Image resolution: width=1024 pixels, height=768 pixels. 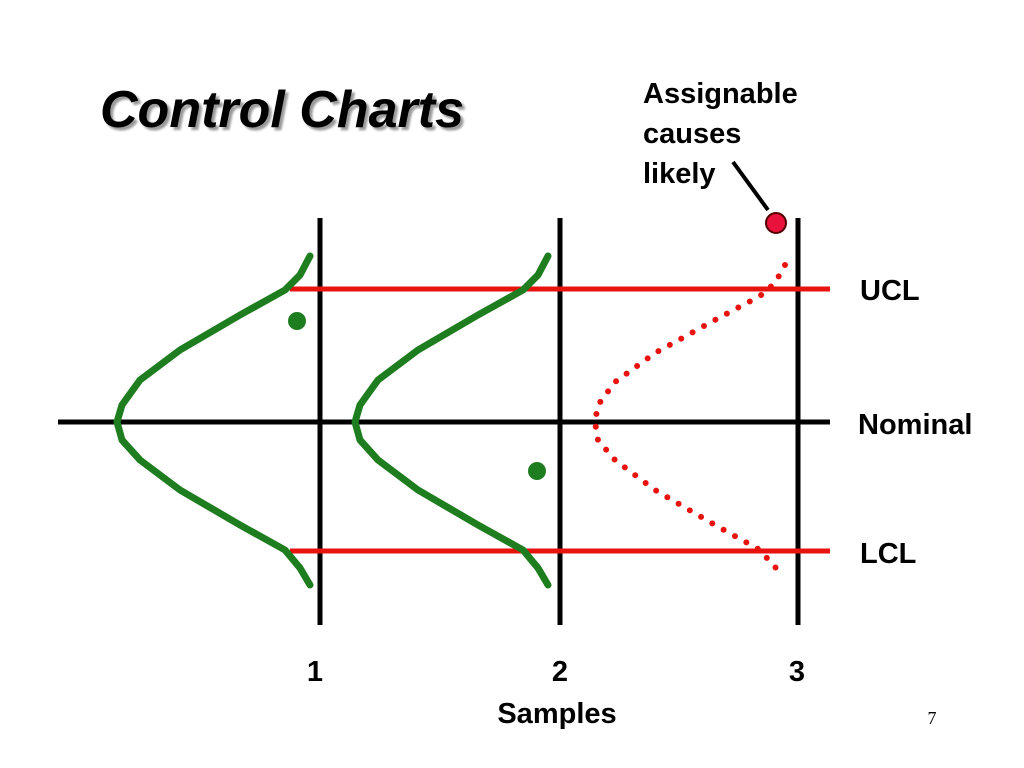 I want to click on limit-label: UCL, so click(x=890, y=291).